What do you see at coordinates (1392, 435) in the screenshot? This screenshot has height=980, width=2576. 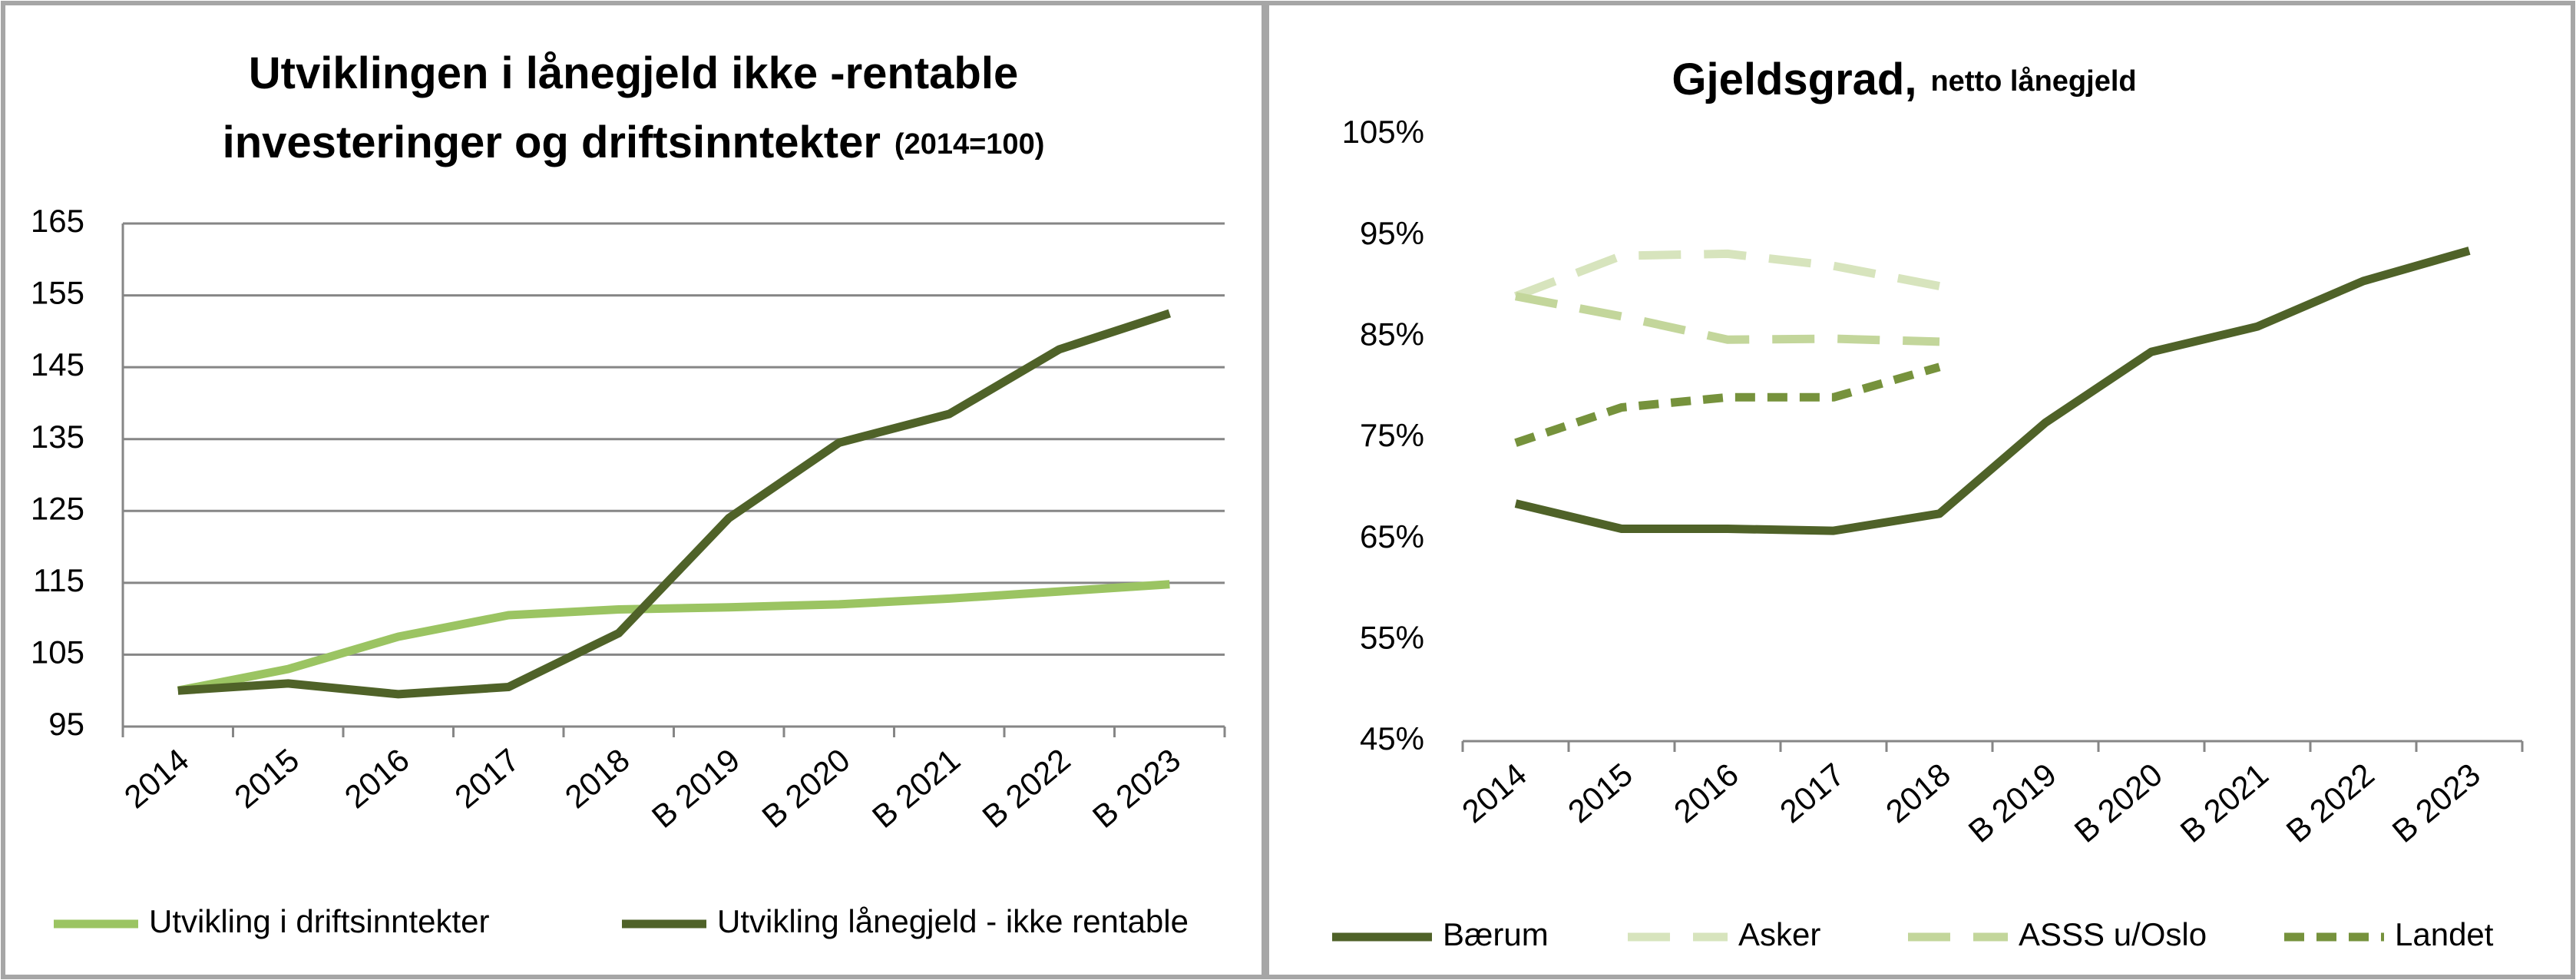 I see `y-tick-label: 75%` at bounding box center [1392, 435].